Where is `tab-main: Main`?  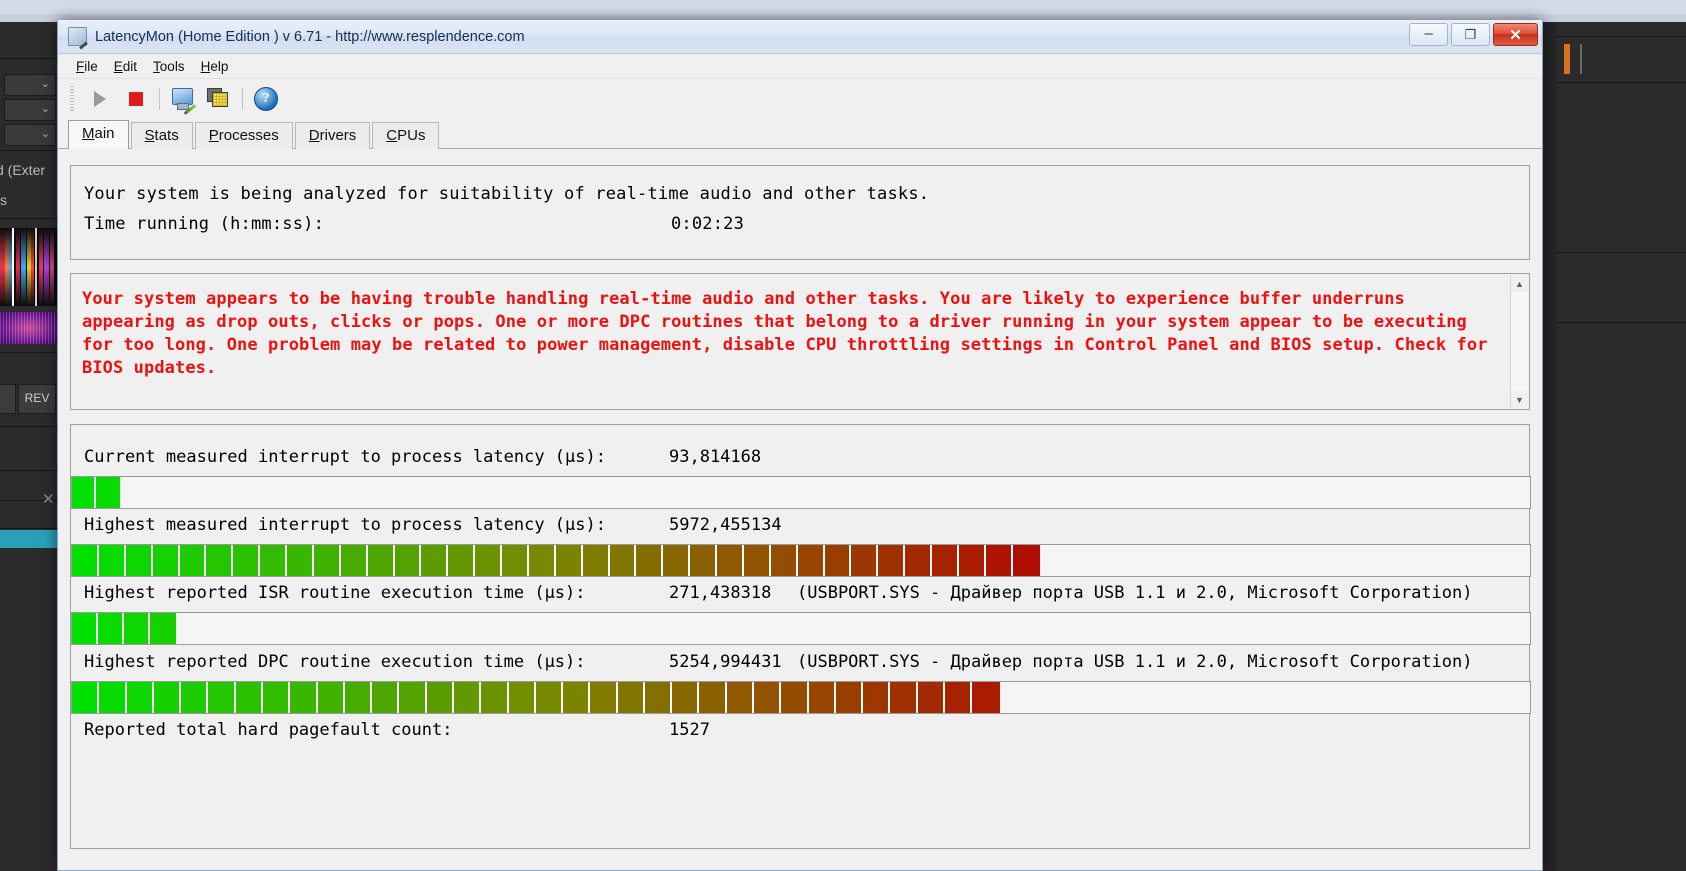 tab-main: Main is located at coordinates (98, 134).